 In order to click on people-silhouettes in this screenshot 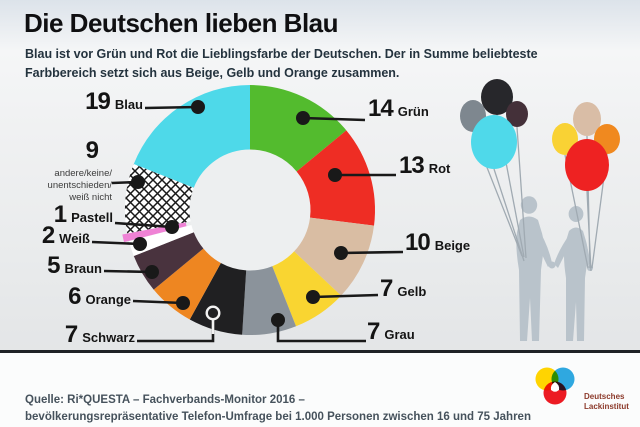, I will do `click(554, 268)`.